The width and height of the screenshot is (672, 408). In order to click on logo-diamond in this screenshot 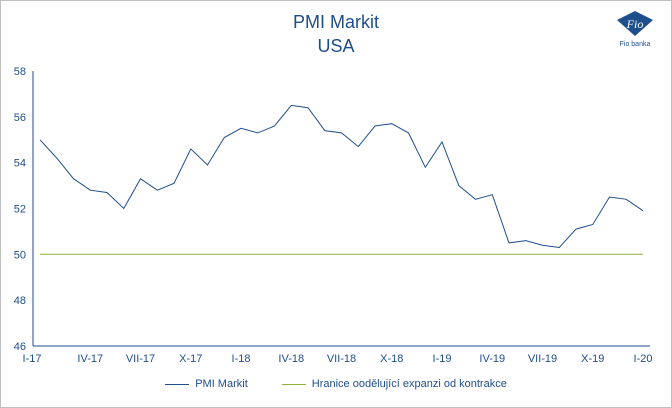, I will do `click(635, 23)`.